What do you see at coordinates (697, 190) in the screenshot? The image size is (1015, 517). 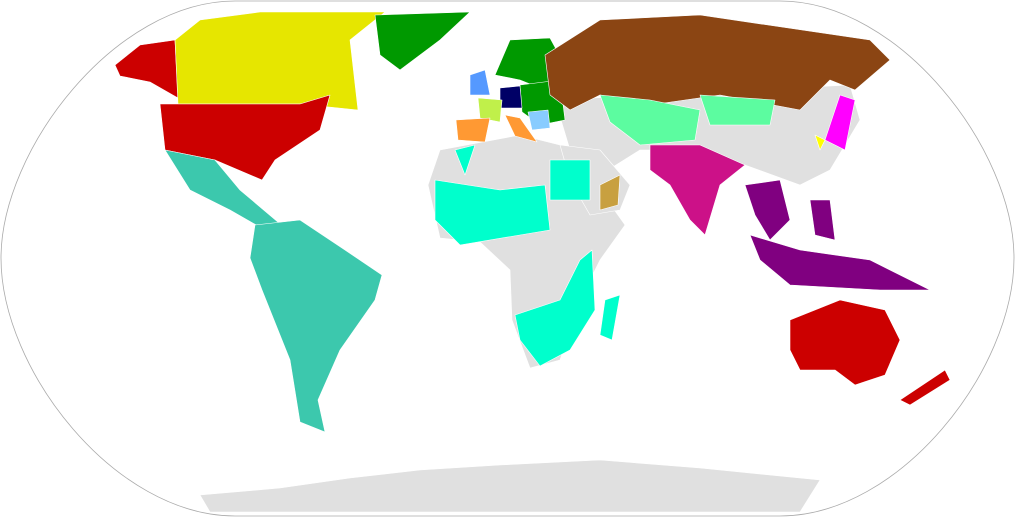 I see `region-india` at bounding box center [697, 190].